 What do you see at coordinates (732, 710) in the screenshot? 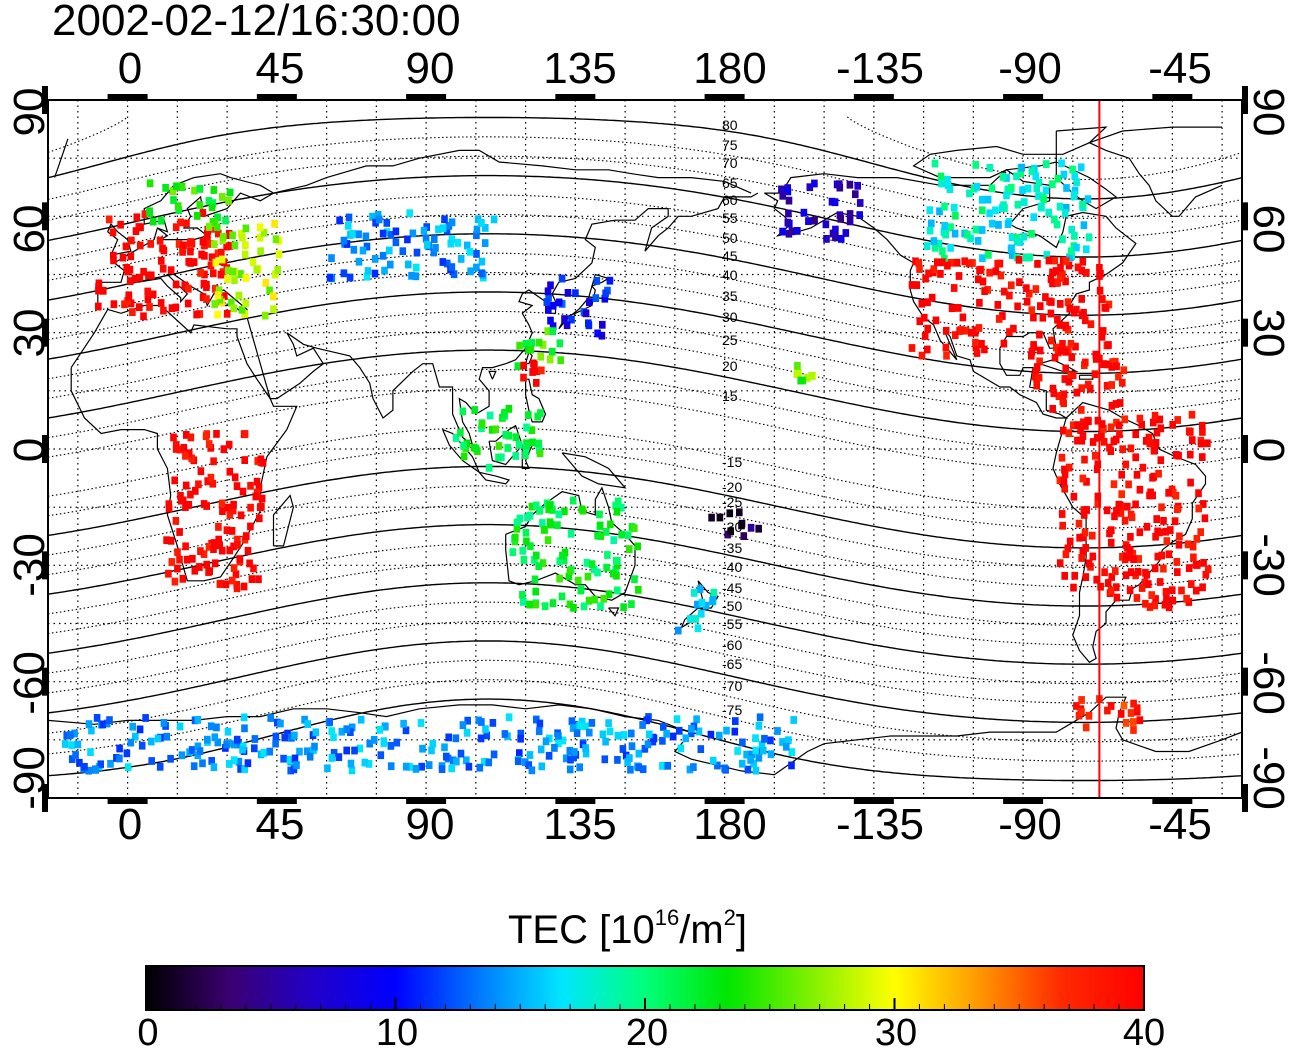
I see `contour-label-south: -75` at bounding box center [732, 710].